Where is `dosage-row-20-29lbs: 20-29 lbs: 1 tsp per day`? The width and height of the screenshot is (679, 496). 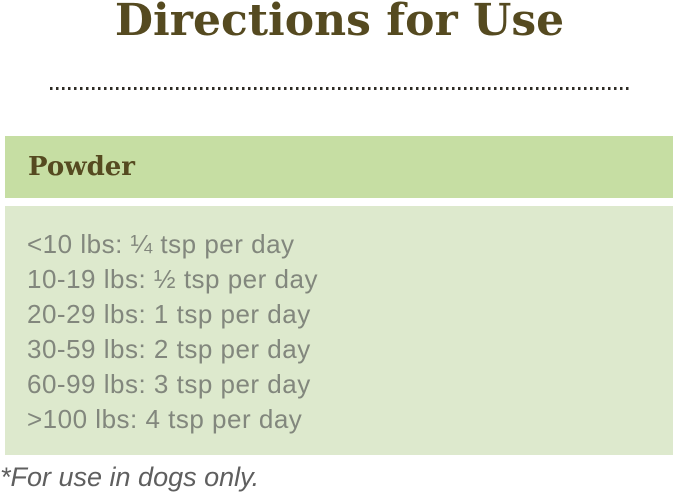 dosage-row-20-29lbs: 20-29 lbs: 1 tsp per day is located at coordinates (169, 314).